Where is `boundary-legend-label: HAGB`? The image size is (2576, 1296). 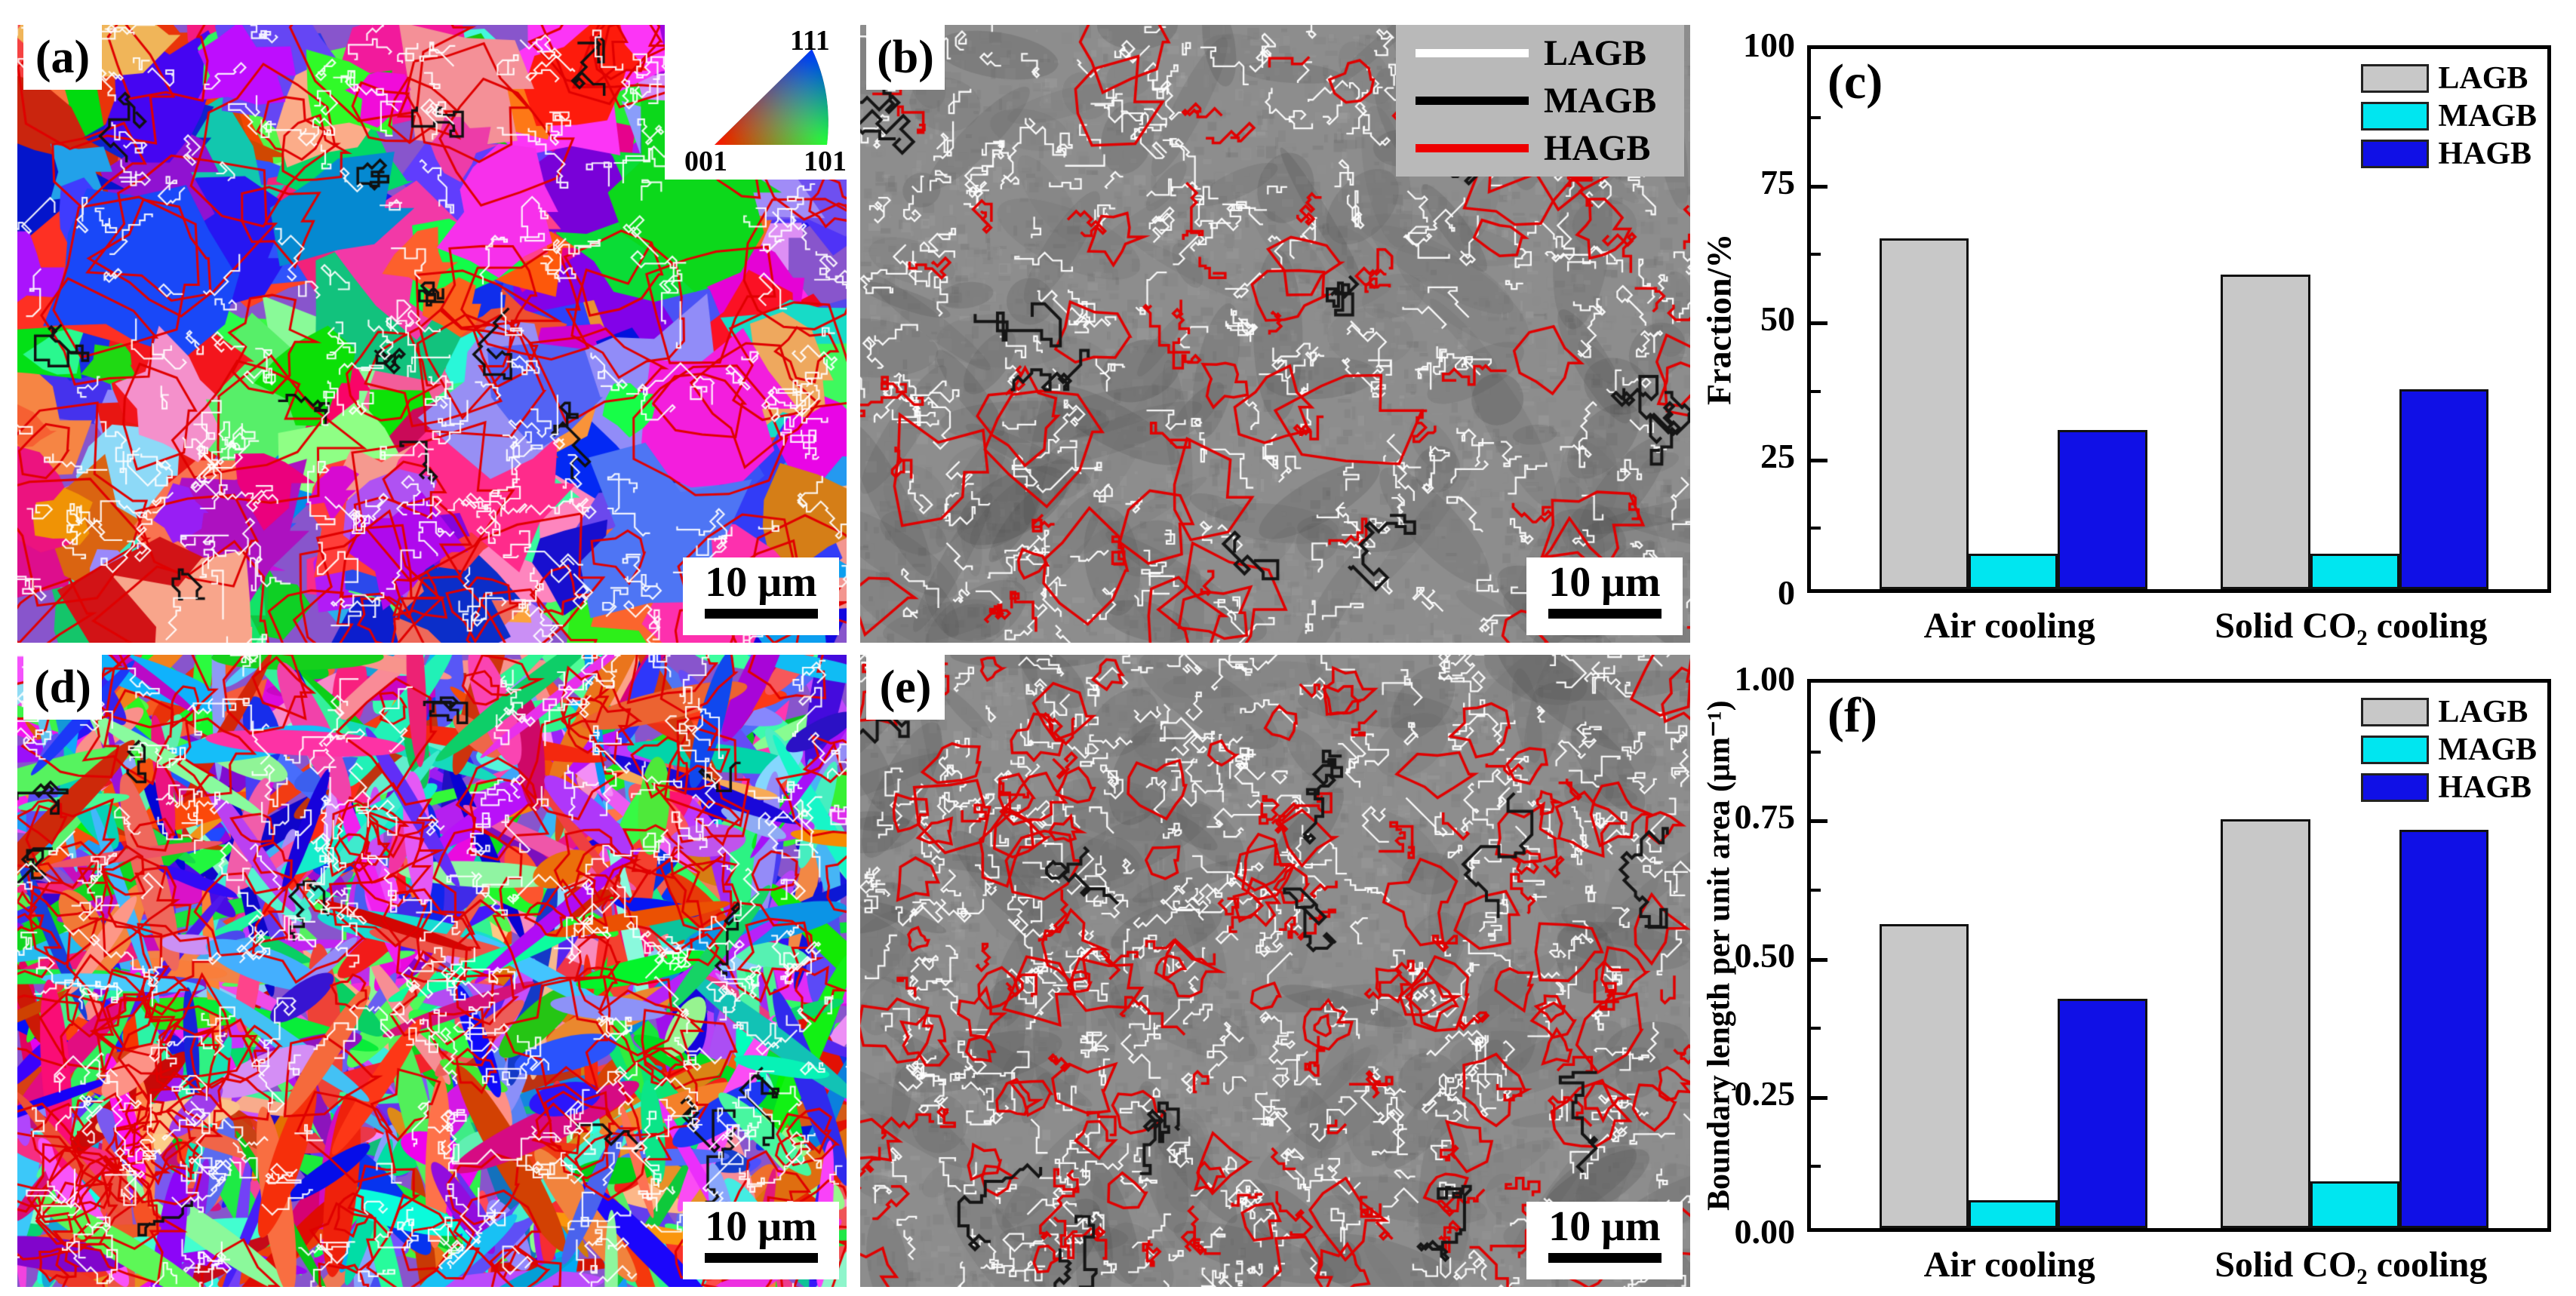 boundary-legend-label: HAGB is located at coordinates (1597, 147).